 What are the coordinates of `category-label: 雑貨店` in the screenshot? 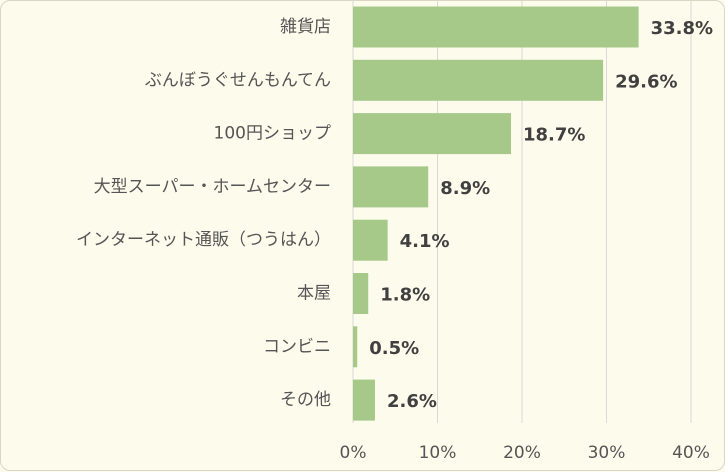 It's located at (305, 27).